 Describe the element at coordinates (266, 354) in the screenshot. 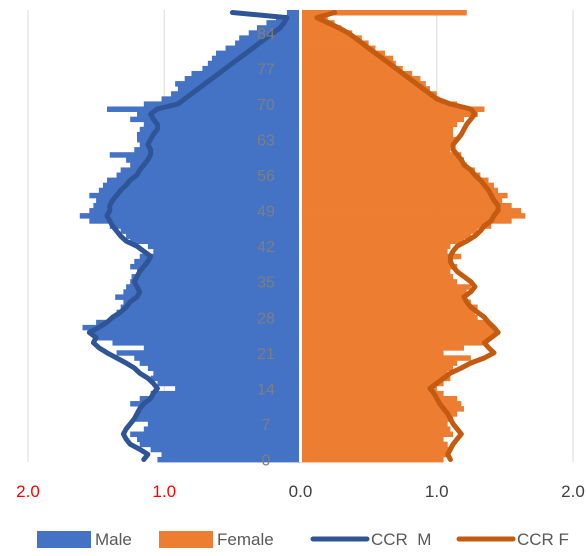

I see `y-tick-label-21: 21` at that location.